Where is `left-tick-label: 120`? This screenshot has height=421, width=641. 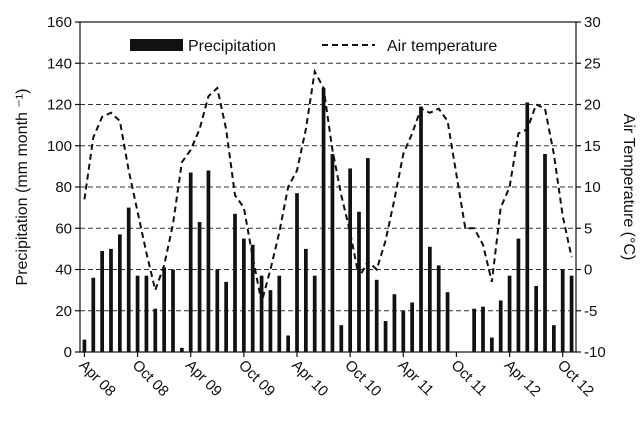
left-tick-label: 120 is located at coordinates (59, 105).